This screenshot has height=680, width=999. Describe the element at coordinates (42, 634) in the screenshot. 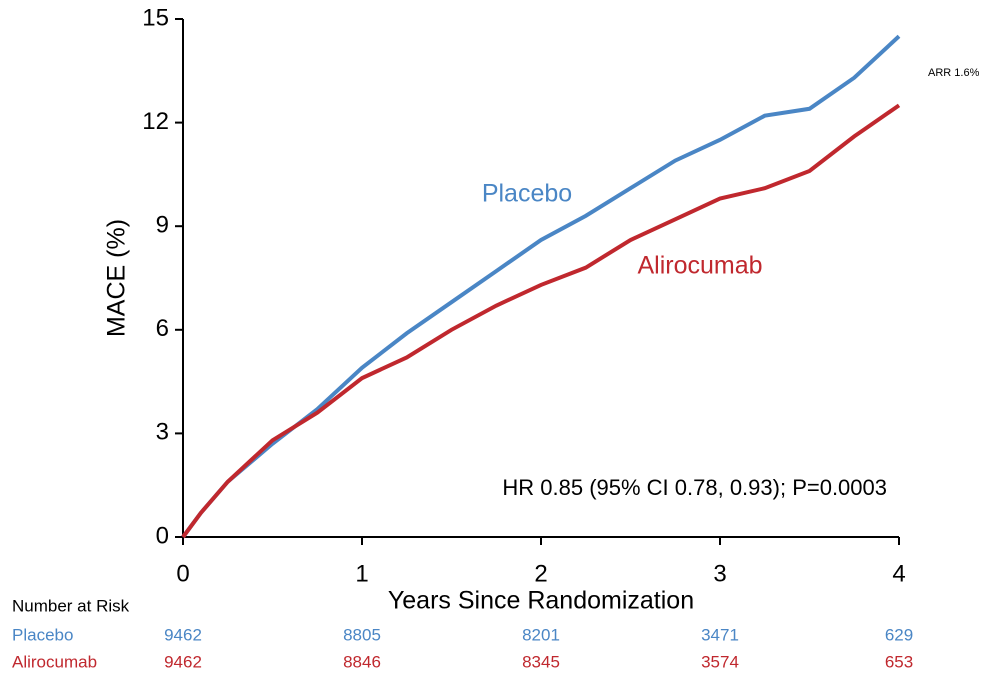

I see `risk-row-label: Placebo` at that location.